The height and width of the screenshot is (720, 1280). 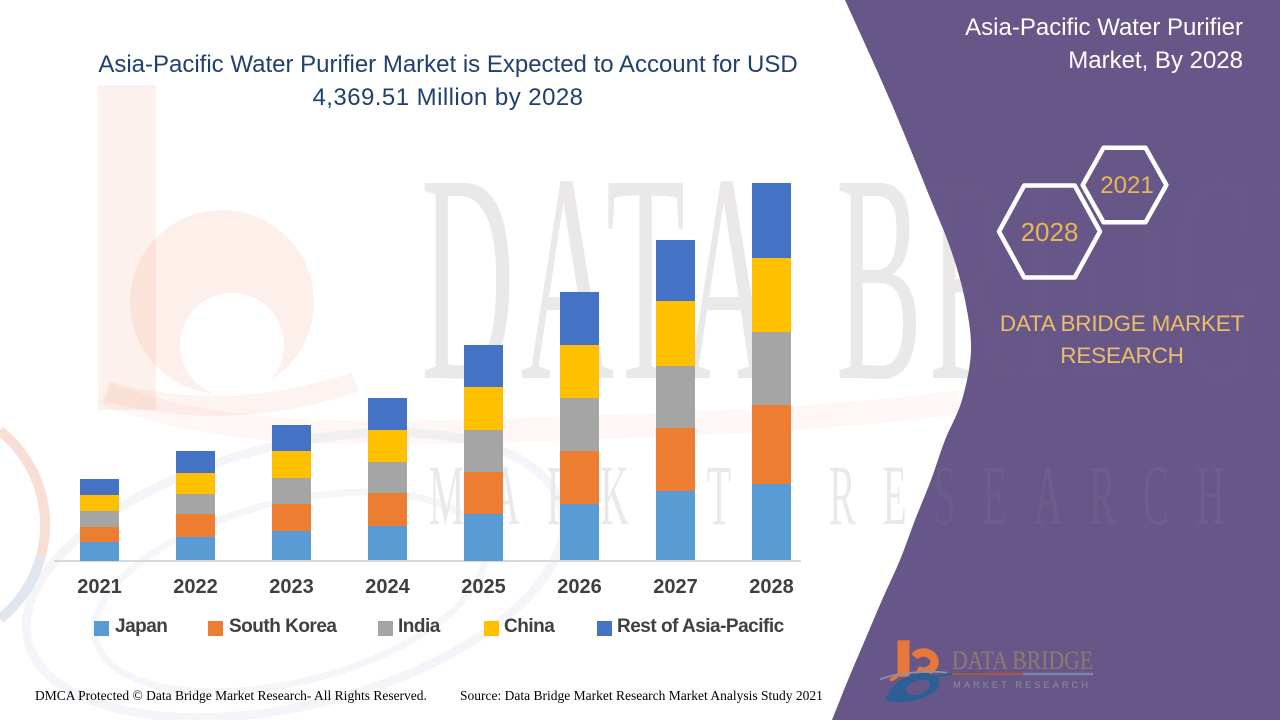 I want to click on svg-text: DATA BRIDGE, so click(x=1022, y=660).